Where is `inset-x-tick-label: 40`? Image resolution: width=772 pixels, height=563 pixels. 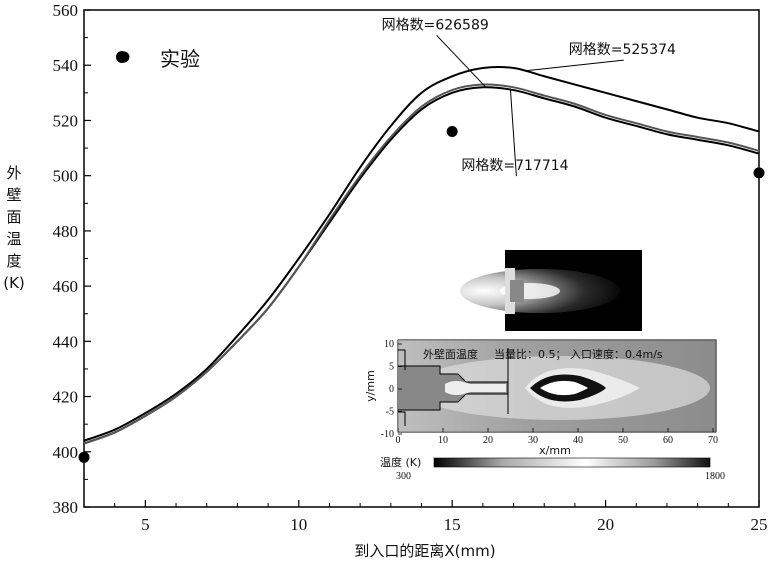
inset-x-tick-label: 40 is located at coordinates (578, 440).